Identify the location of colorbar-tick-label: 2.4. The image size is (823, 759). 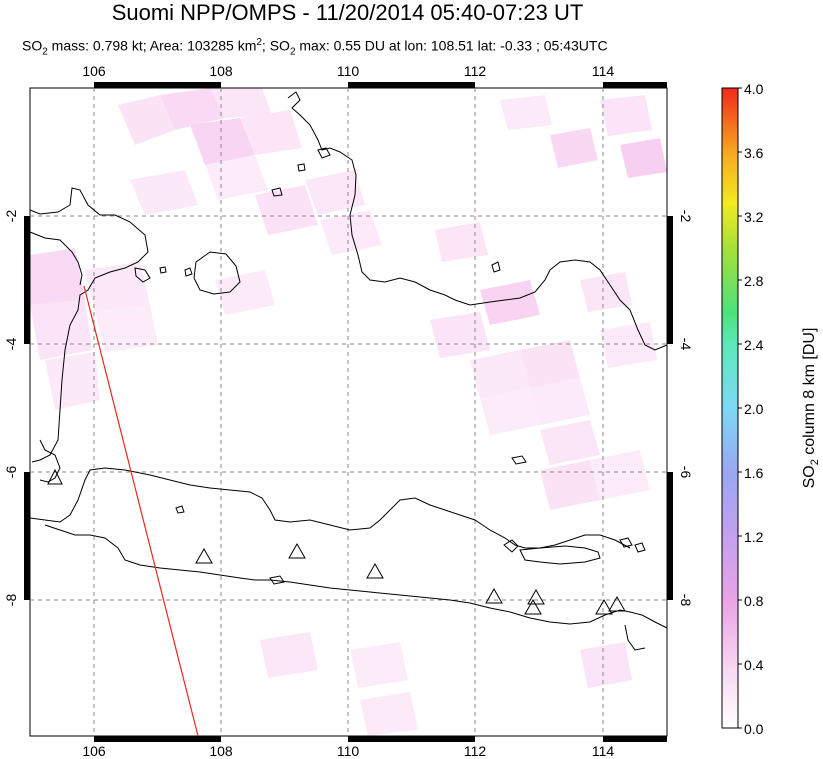
(754, 345).